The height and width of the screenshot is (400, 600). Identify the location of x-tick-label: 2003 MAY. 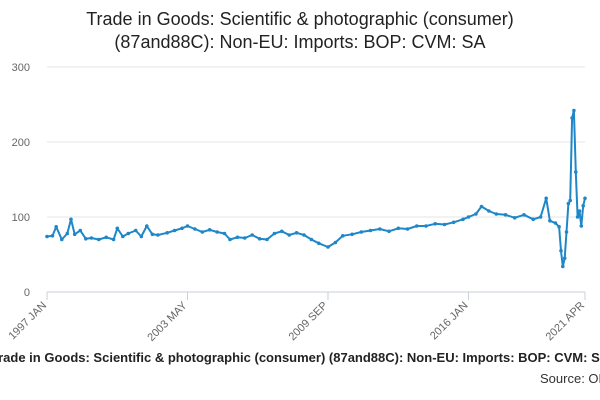
(167, 321).